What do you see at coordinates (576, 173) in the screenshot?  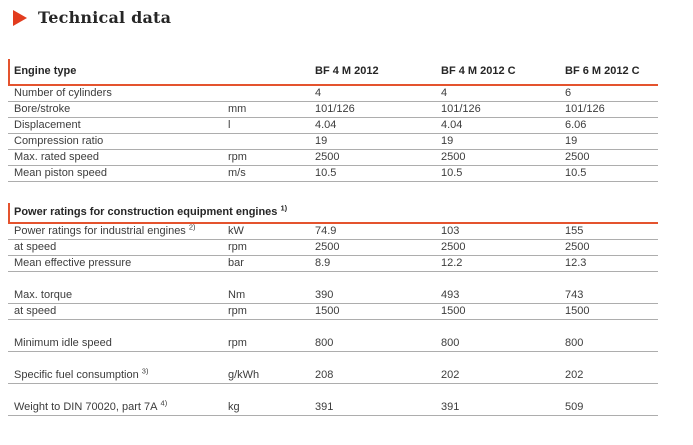 I see `row-value-3: 10.5` at bounding box center [576, 173].